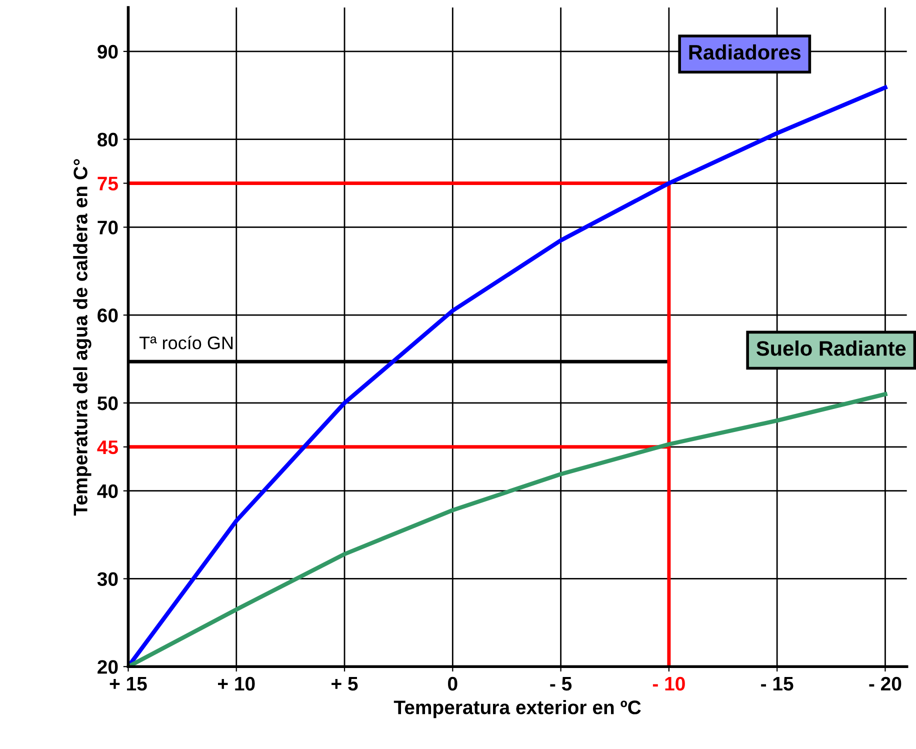 The height and width of the screenshot is (749, 916). I want to click on ref-line-label: Tª rocío GN, so click(186, 343).